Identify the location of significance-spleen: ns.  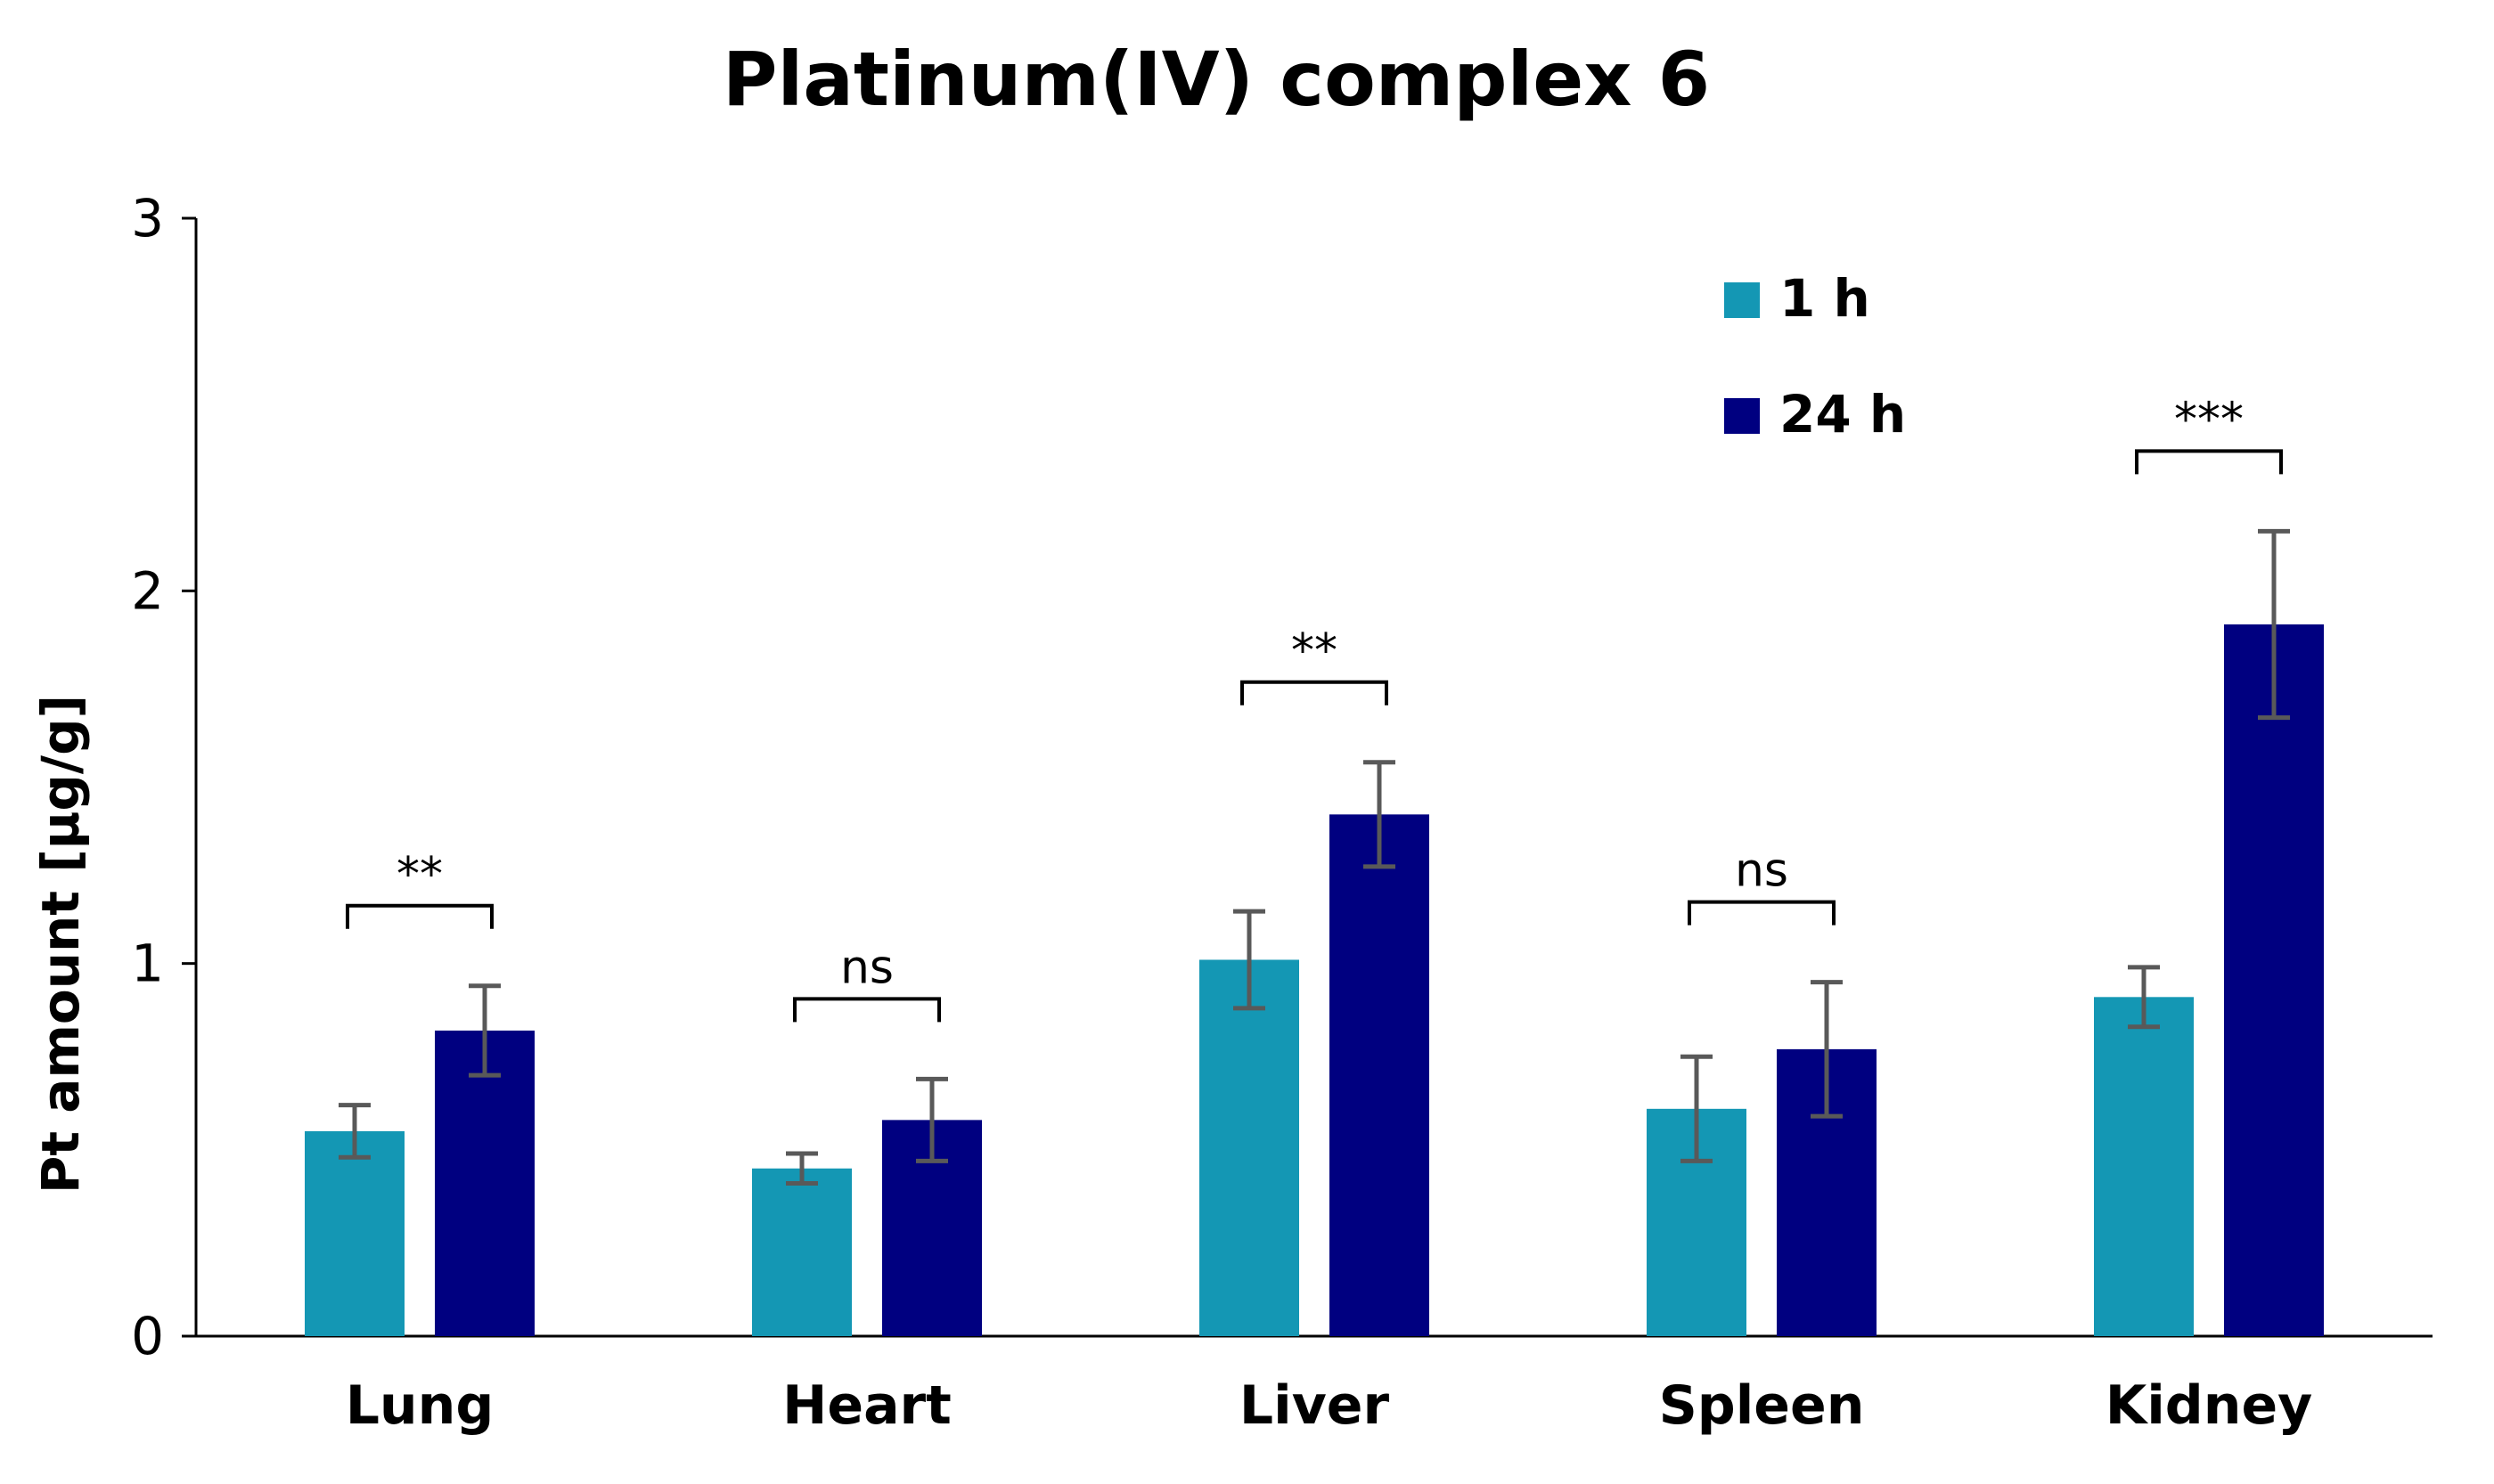
(1762, 885).